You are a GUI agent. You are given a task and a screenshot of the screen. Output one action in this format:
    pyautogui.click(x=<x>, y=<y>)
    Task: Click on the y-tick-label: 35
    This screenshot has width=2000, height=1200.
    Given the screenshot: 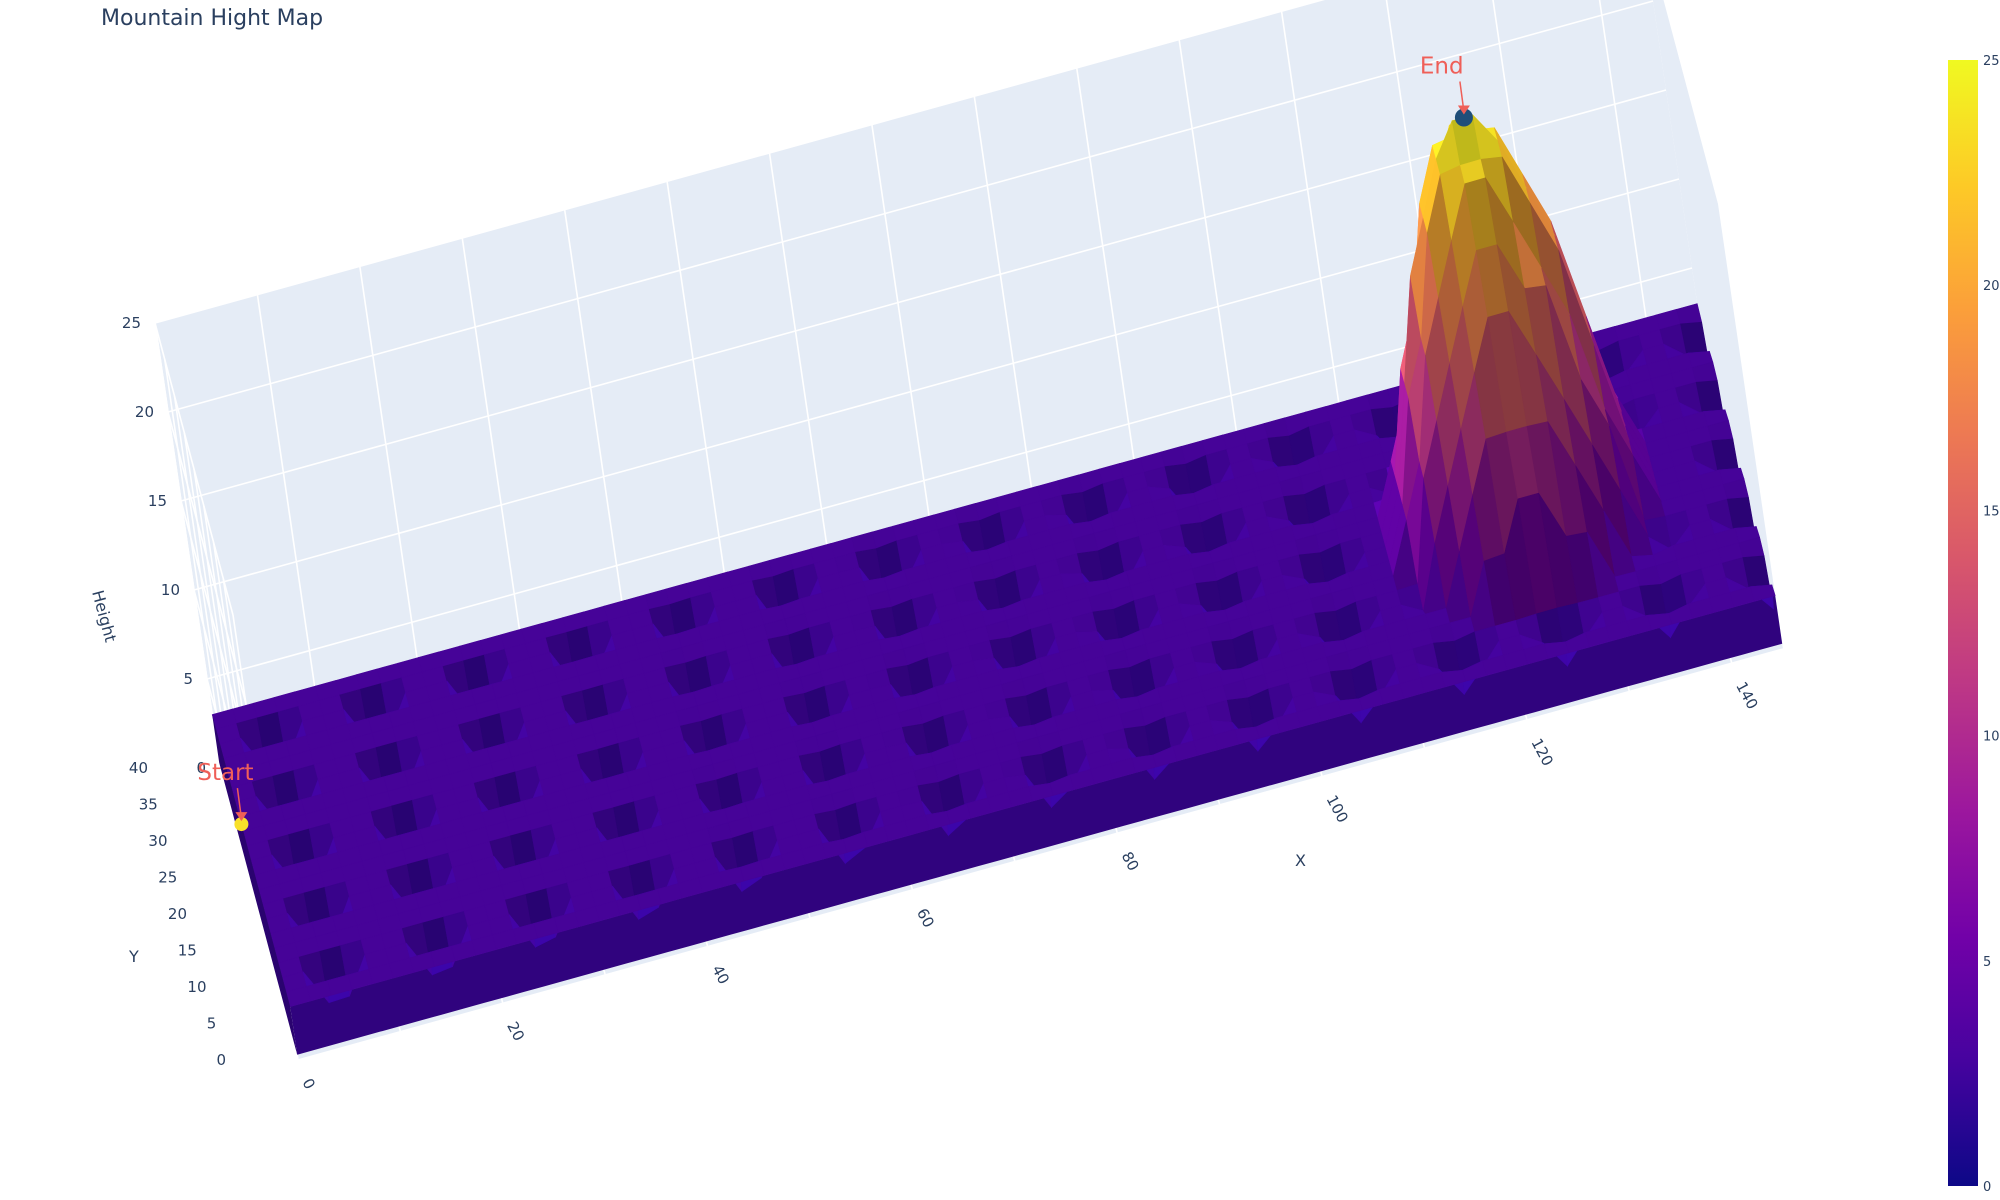 What is the action you would take?
    pyautogui.click(x=148, y=805)
    